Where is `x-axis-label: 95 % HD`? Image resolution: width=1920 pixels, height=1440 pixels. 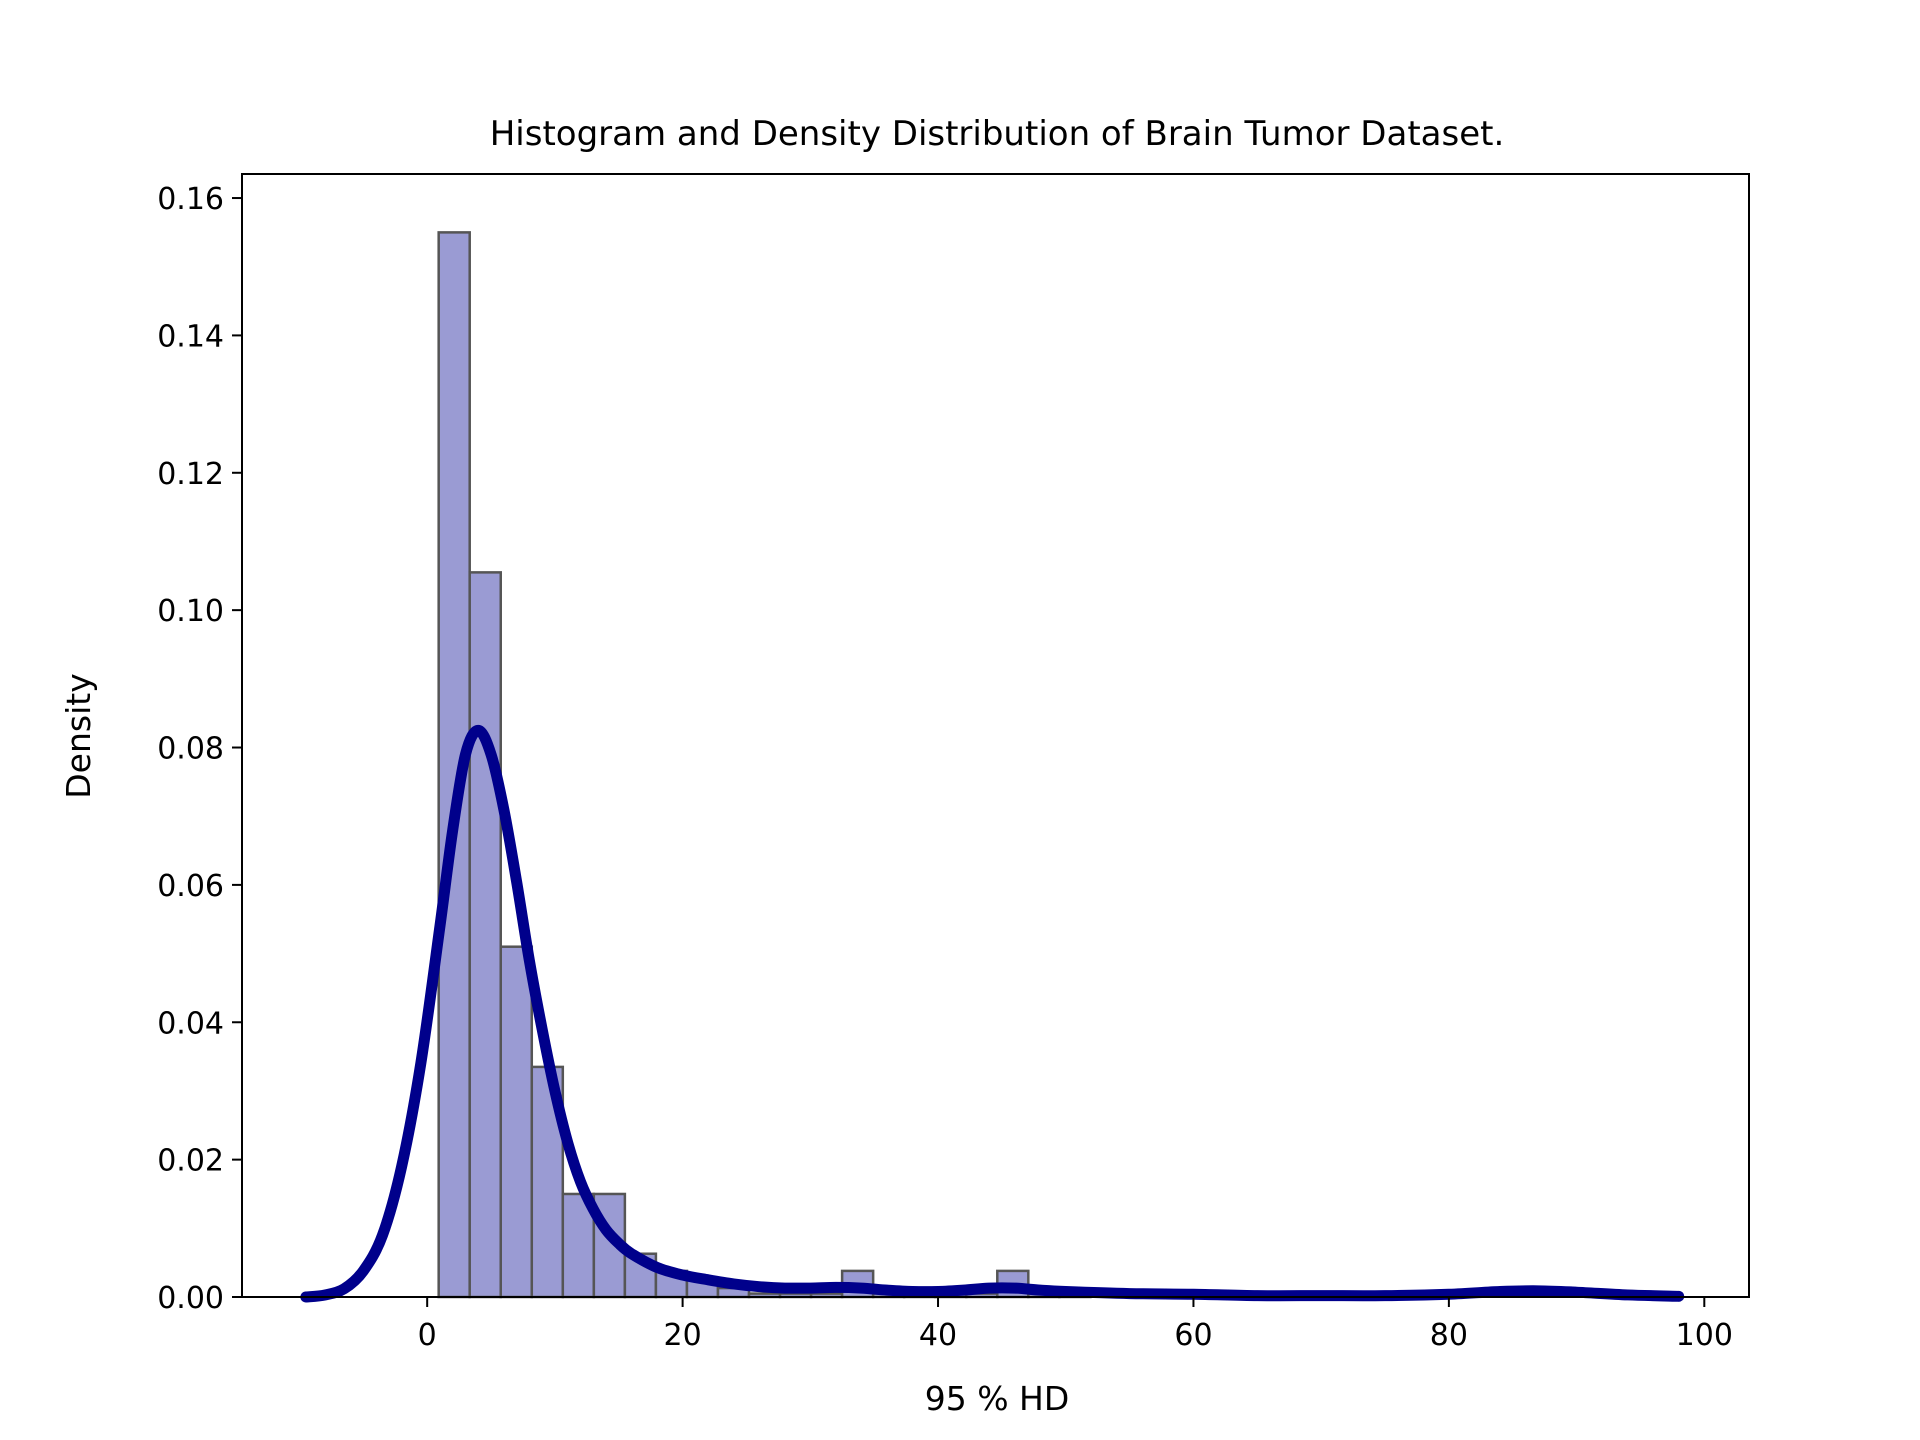 x-axis-label: 95 % HD is located at coordinates (997, 1398).